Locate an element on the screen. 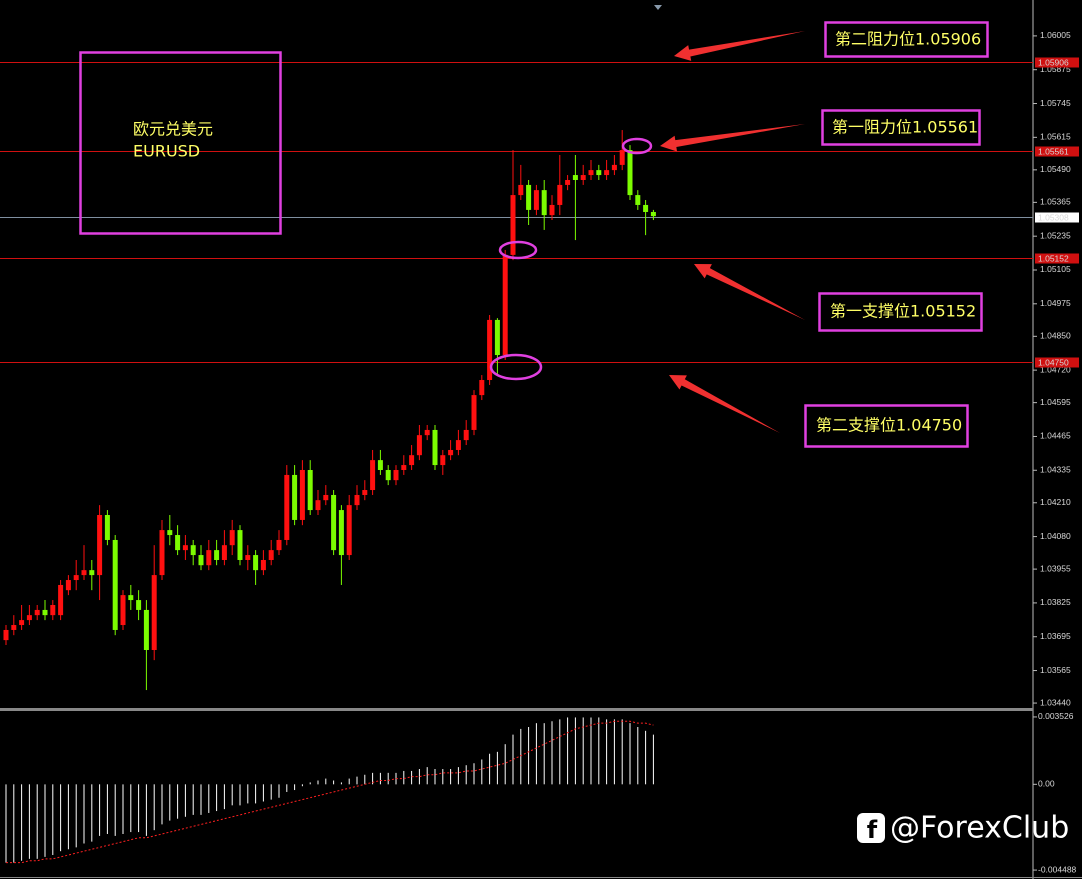 The width and height of the screenshot is (1082, 879). y-tick-label: 1.04210 is located at coordinates (1055, 502).